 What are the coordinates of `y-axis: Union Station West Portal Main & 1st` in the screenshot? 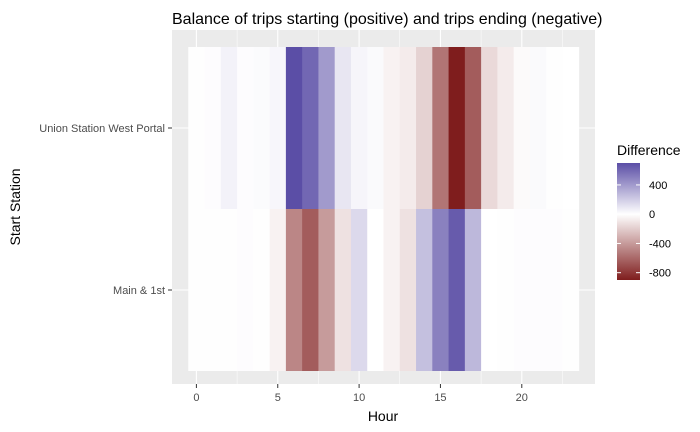 It's located at (105, 210).